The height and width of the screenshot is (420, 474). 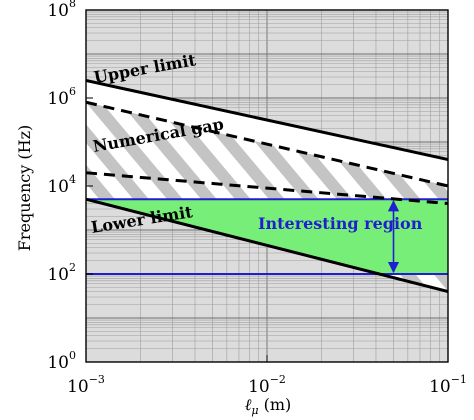 What do you see at coordinates (278, 404) in the screenshot?
I see `x-axis-label-unit: (m)` at bounding box center [278, 404].